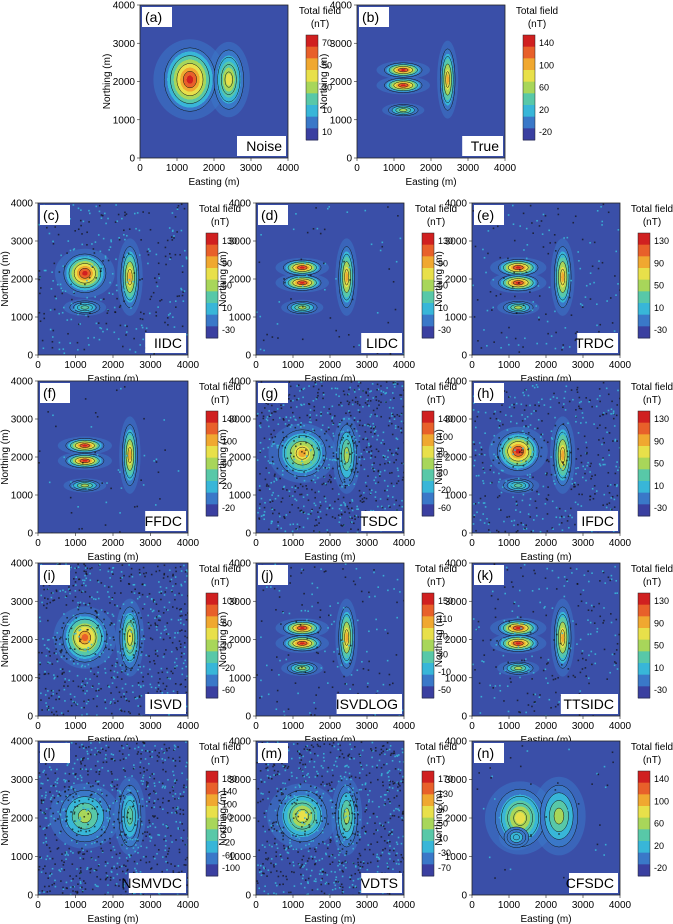 The image size is (673, 924). Describe the element at coordinates (404, 365) in the screenshot. I see `x-tick-label: 4000` at that location.